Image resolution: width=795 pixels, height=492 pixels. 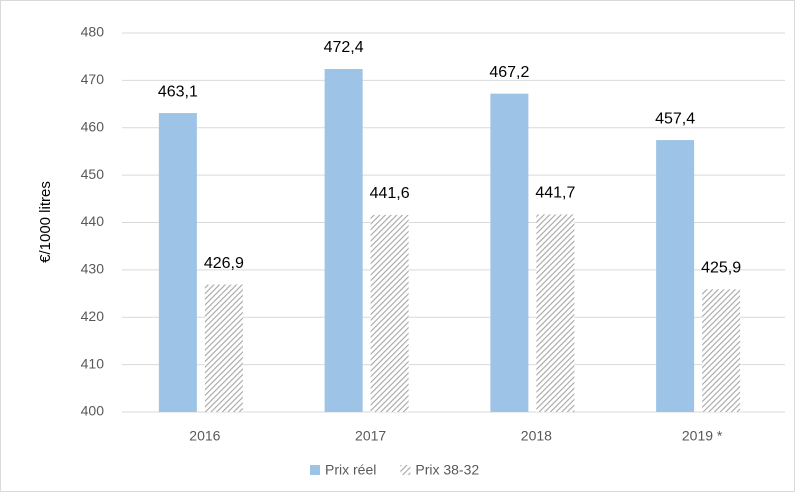 What do you see at coordinates (93, 79) in the screenshot?
I see `y-tick-label: 470` at bounding box center [93, 79].